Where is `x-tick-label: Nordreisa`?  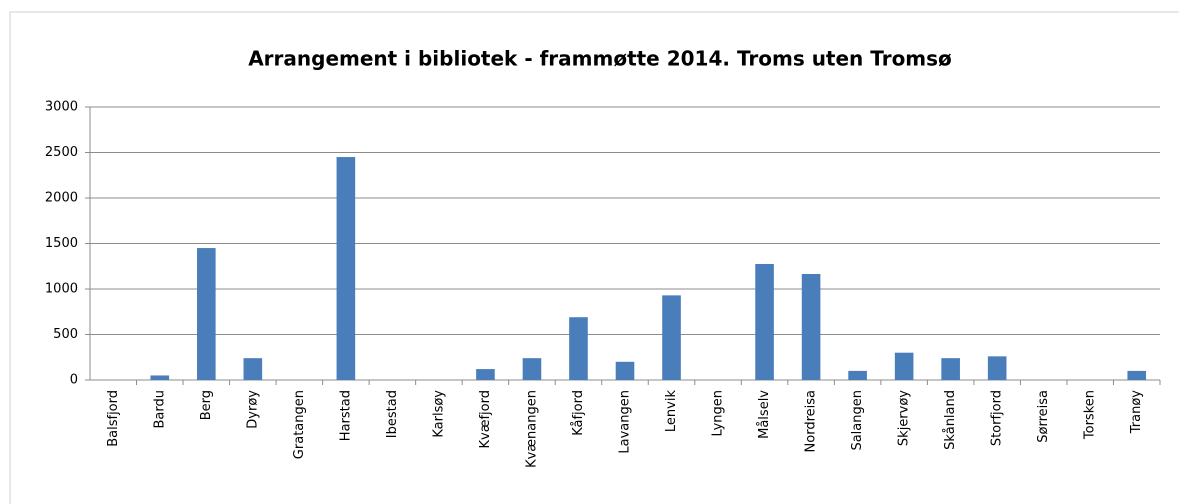 x-tick-label: Nordreisa is located at coordinates (811, 421).